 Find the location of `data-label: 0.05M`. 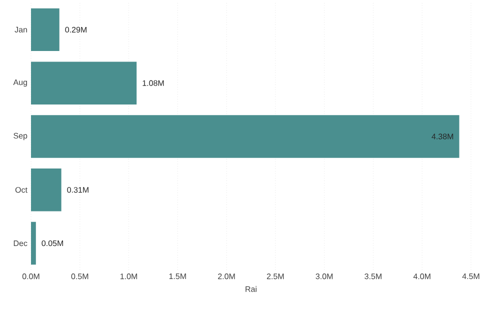

data-label: 0.05M is located at coordinates (52, 243).